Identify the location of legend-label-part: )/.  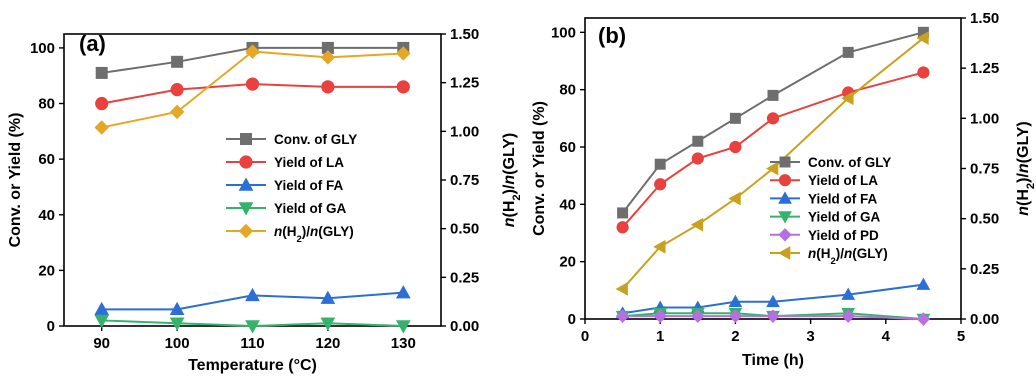
(840, 253).